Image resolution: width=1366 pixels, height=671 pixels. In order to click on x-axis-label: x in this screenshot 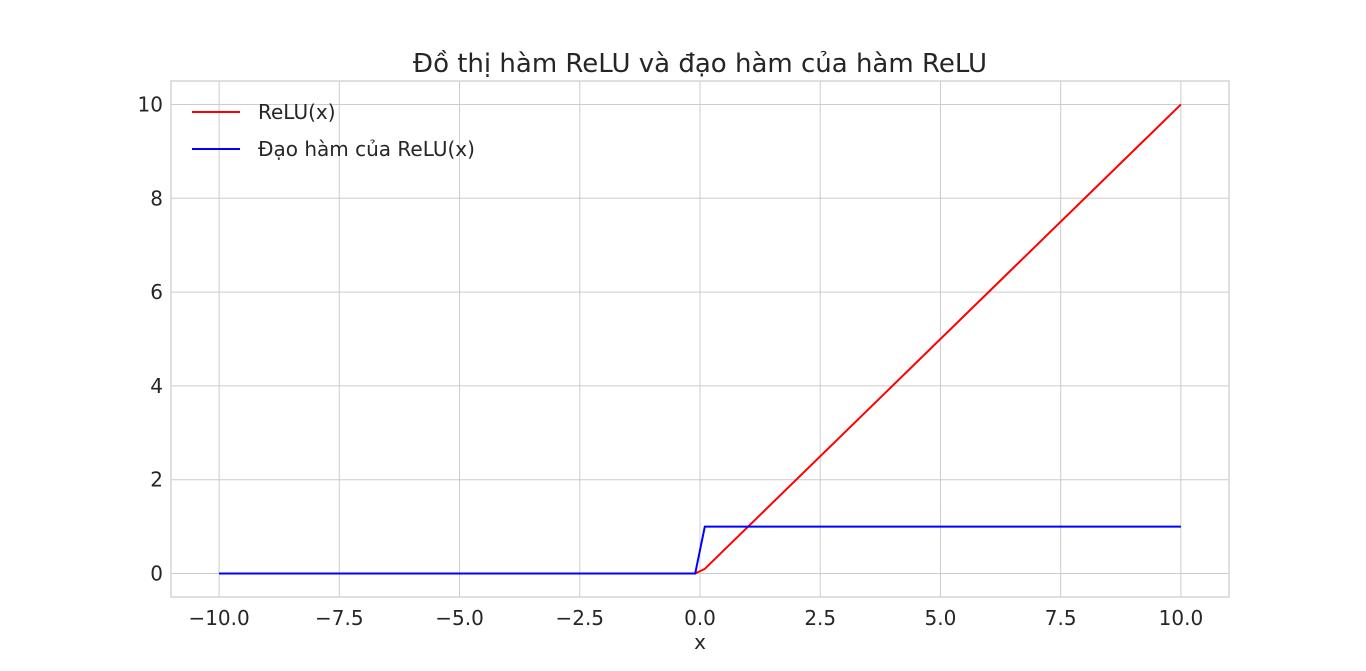, I will do `click(700, 642)`.